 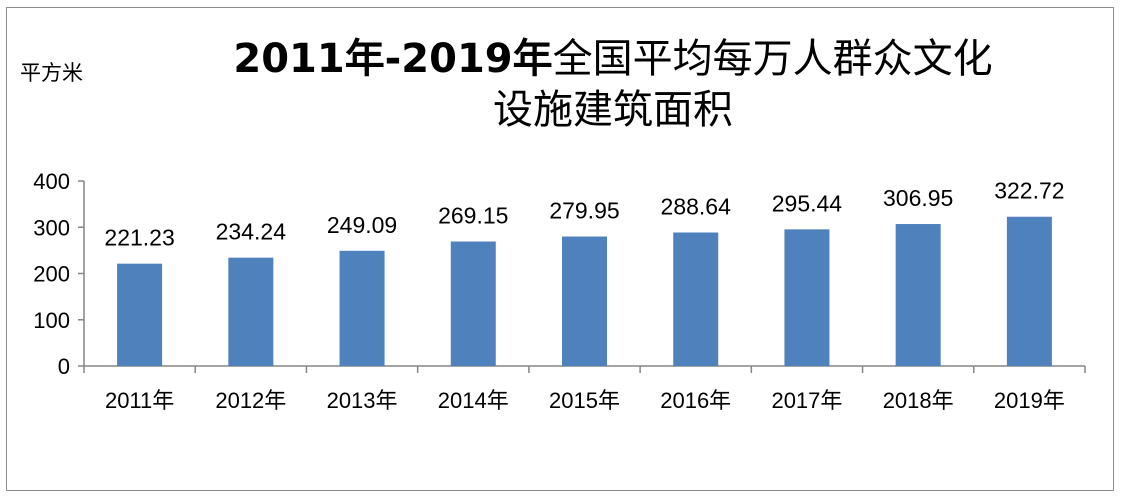 What do you see at coordinates (51, 274) in the screenshot?
I see `y-tick-label: 200` at bounding box center [51, 274].